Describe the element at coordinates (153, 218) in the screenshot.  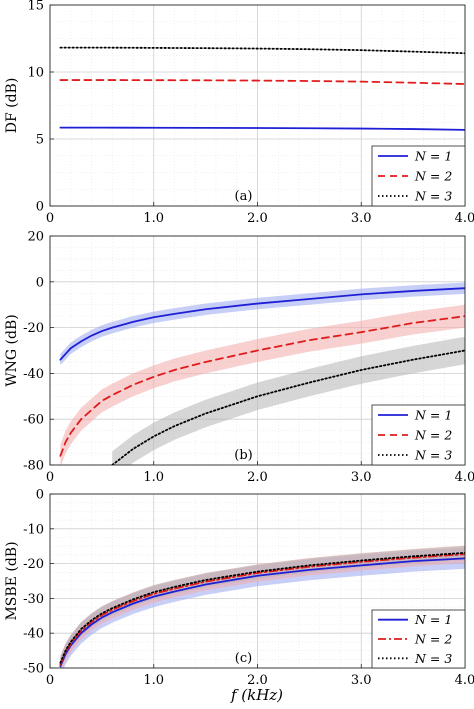
I see `x-tick-label: 1.0` at that location.